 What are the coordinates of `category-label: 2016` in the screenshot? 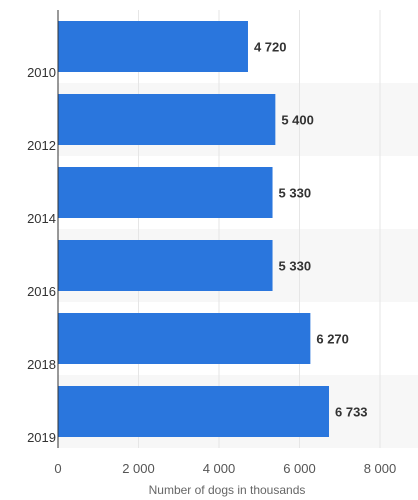 It's located at (41, 291).